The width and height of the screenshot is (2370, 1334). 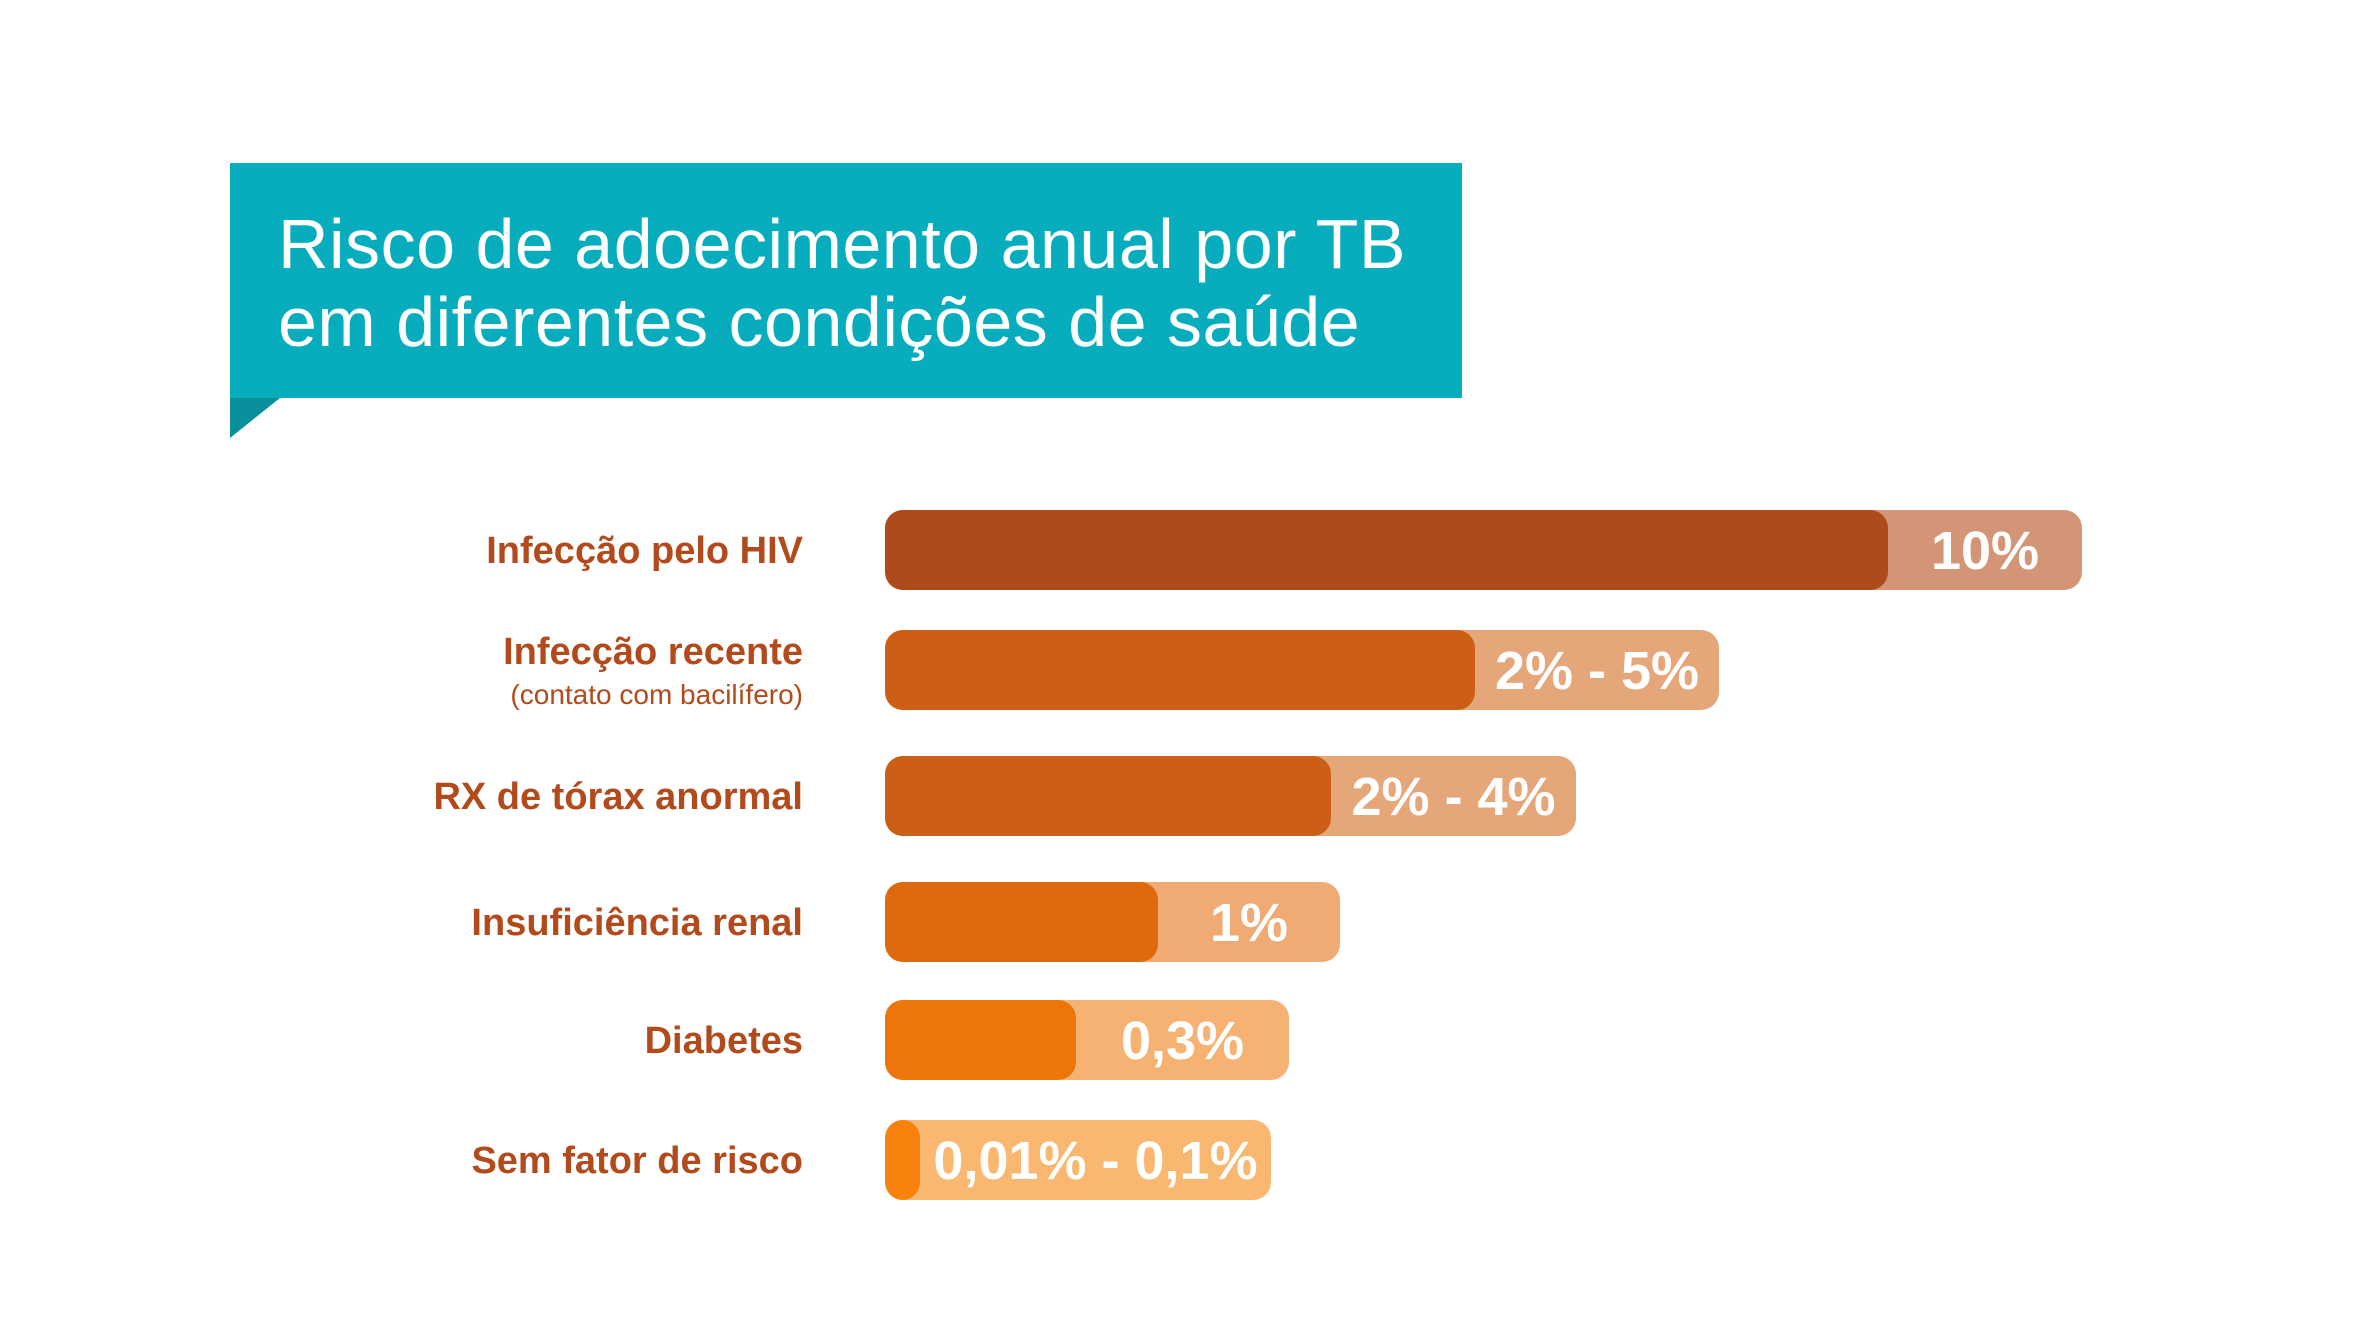 I want to click on value-label-4: 0,3%, so click(x=1182, y=1041).